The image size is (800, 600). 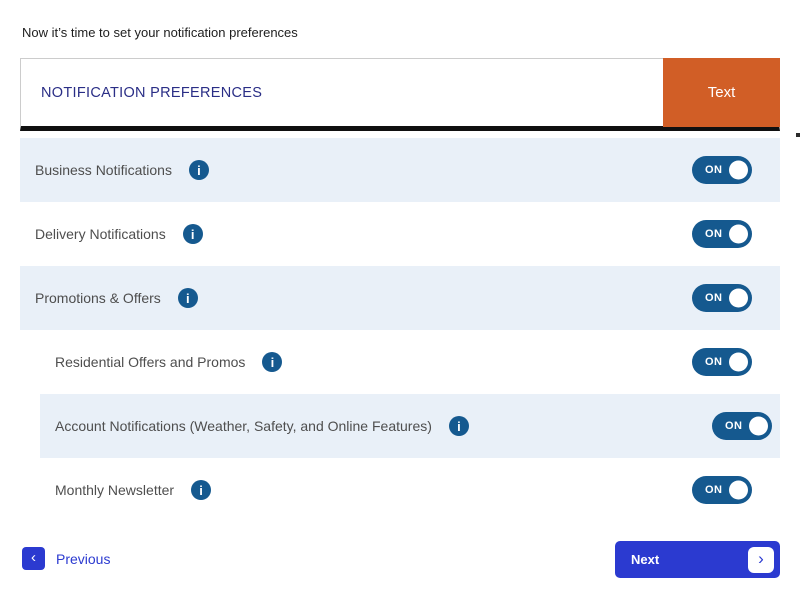 I want to click on text-button: Text, so click(x=721, y=92).